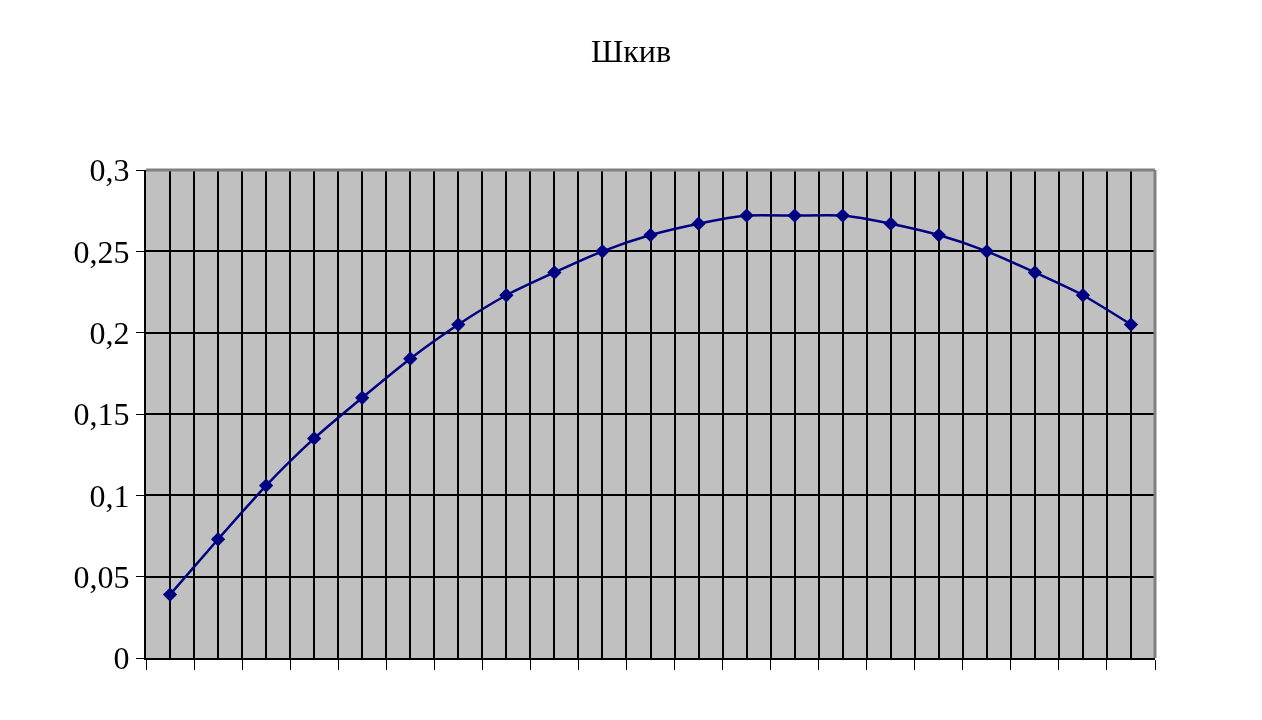 Image resolution: width=1262 pixels, height=720 pixels. Describe the element at coordinates (121, 658) in the screenshot. I see `y-tick-label: 0` at that location.